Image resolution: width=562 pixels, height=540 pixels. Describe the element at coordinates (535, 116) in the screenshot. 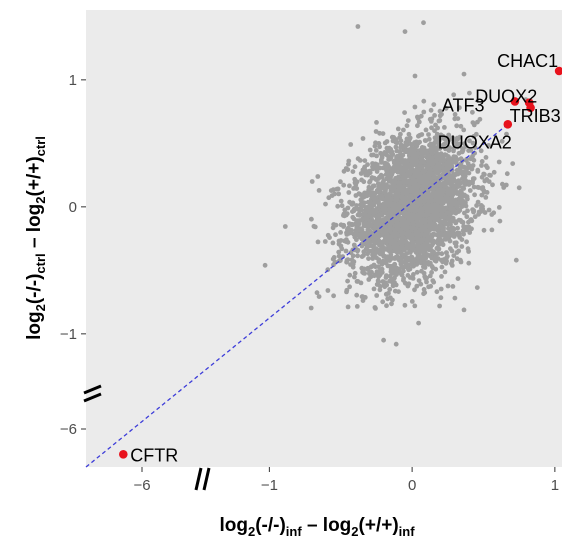

I see `gene-label-trib3: TRIB3` at that location.